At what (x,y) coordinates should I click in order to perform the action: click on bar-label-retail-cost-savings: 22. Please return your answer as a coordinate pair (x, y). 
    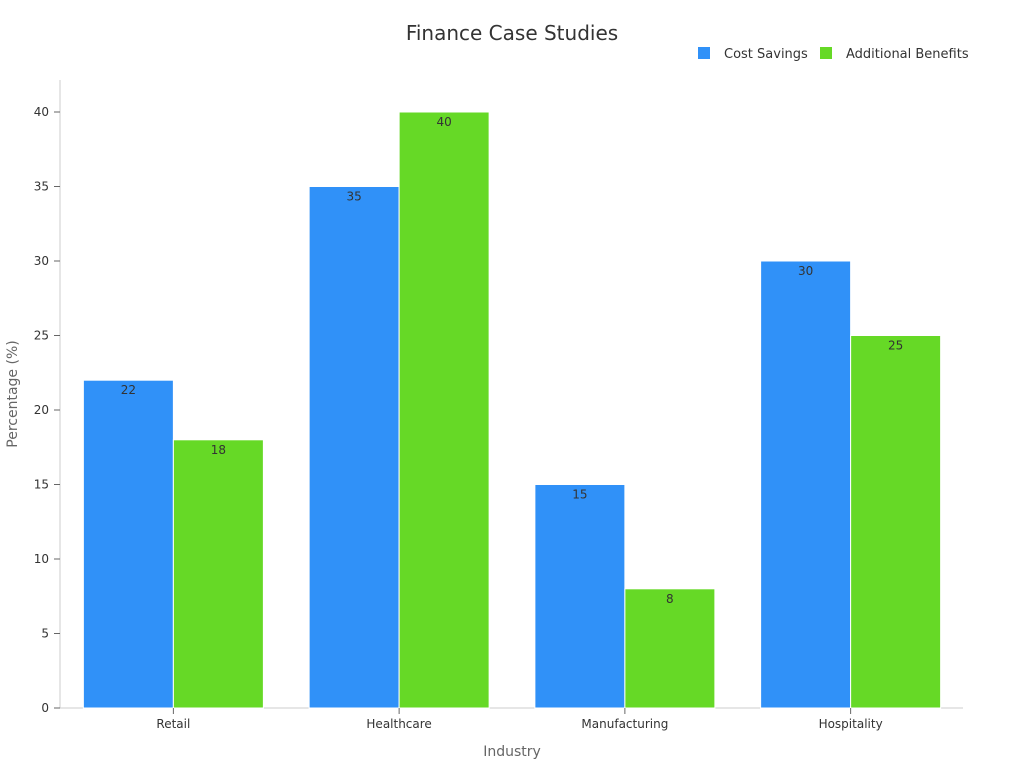
    Looking at the image, I should click on (128, 390).